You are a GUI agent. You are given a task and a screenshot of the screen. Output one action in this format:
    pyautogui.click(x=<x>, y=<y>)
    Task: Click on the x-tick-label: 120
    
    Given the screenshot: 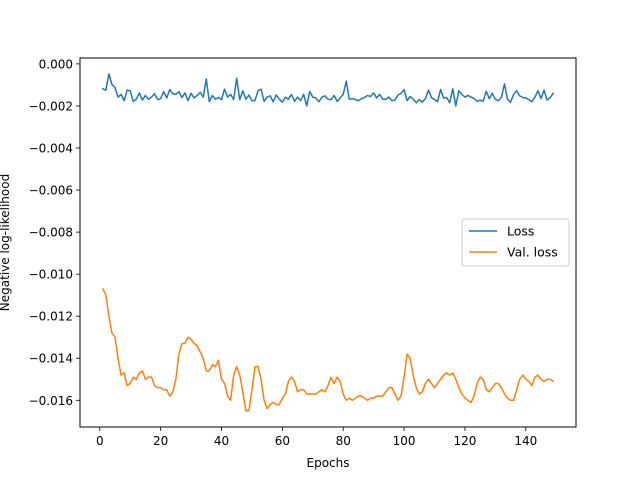 What is the action you would take?
    pyautogui.click(x=464, y=441)
    